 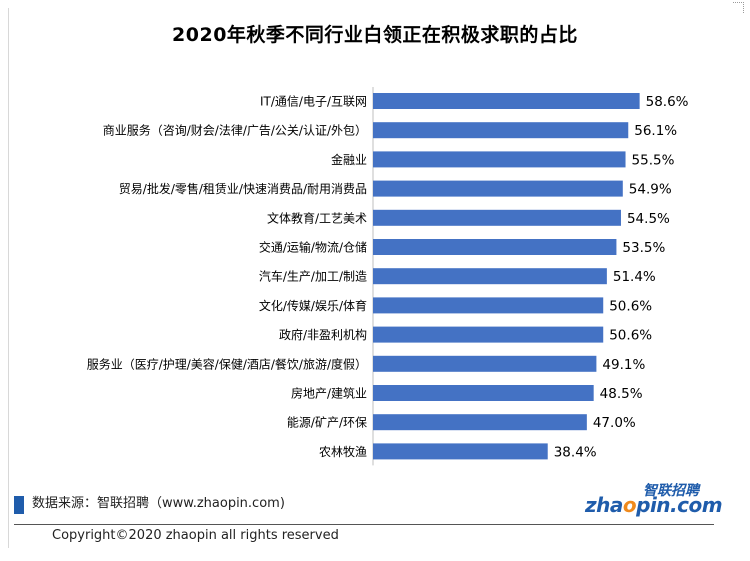 I want to click on corner-mark, so click(x=738, y=7).